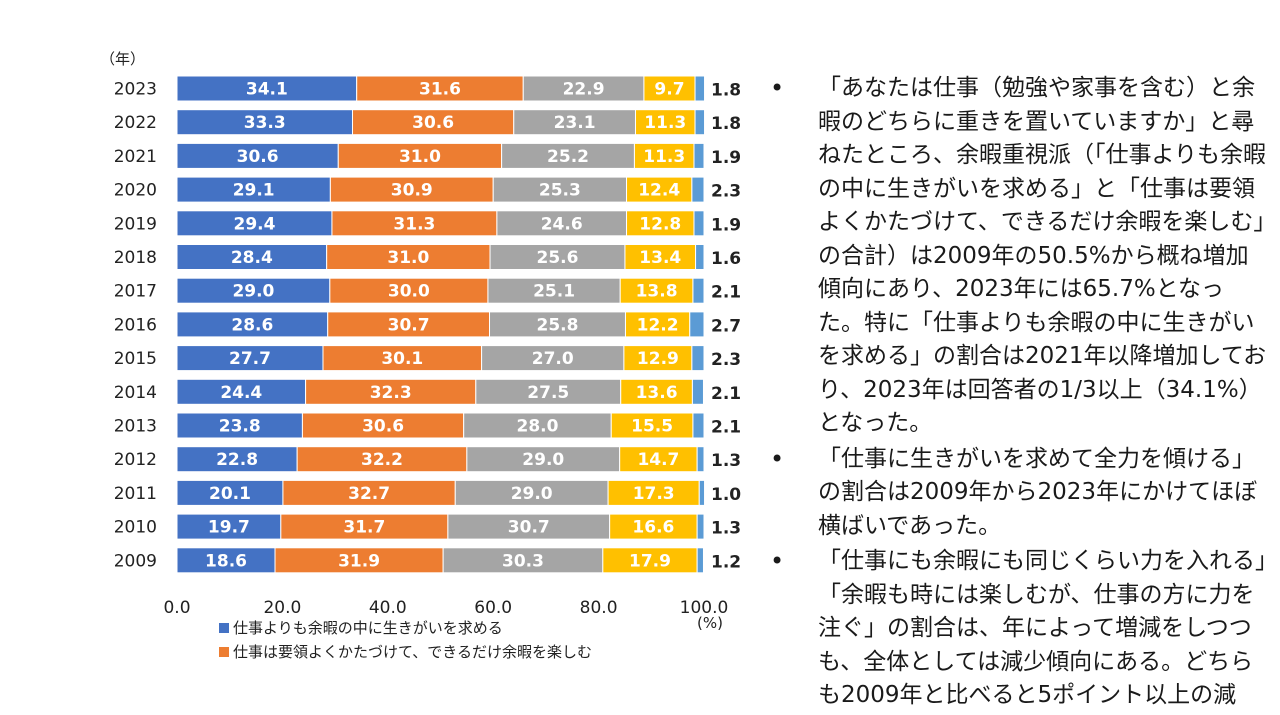 This screenshot has width=1280, height=715. Describe the element at coordinates (135, 494) in the screenshot. I see `year-label-2011: 2011` at that location.